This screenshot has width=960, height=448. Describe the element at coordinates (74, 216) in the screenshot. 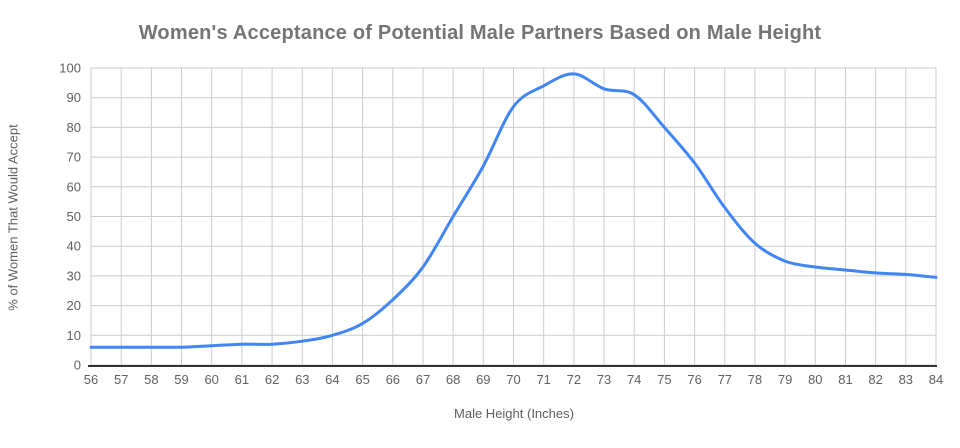

I see `y-tick-label: 50` at that location.